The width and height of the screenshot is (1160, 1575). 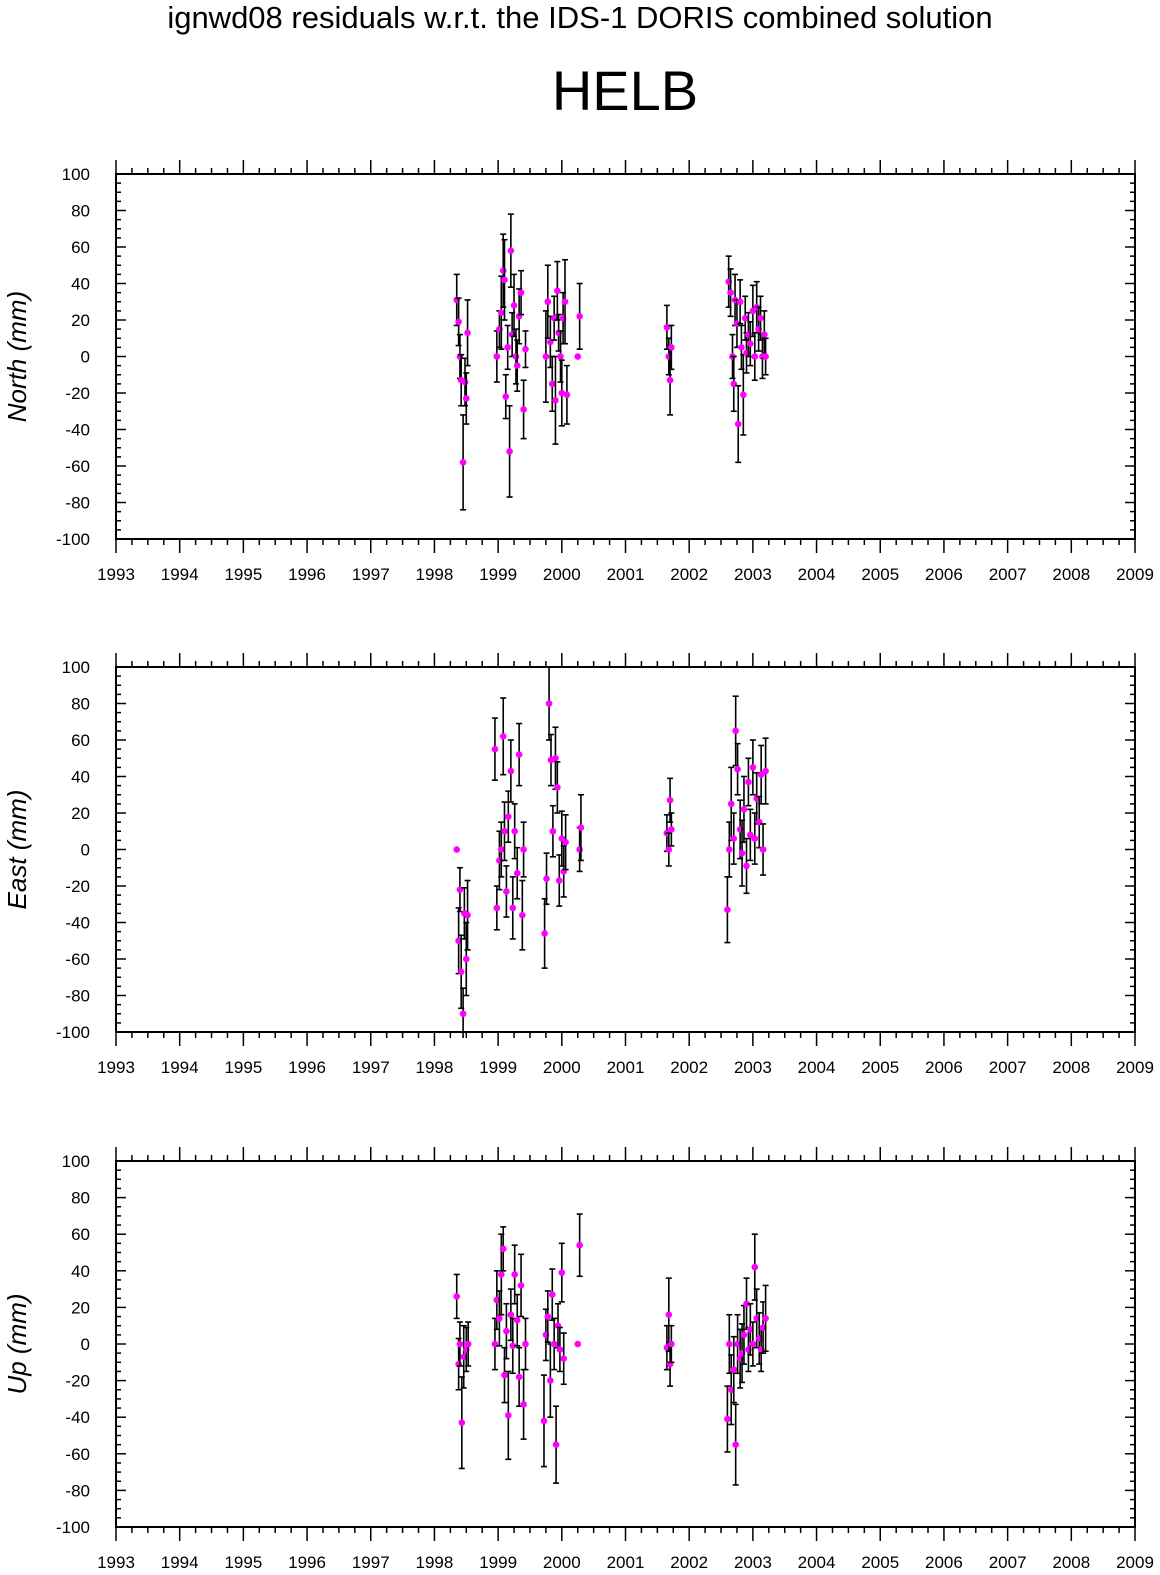 I want to click on east-y-tick-label: -20, so click(x=77, y=886).